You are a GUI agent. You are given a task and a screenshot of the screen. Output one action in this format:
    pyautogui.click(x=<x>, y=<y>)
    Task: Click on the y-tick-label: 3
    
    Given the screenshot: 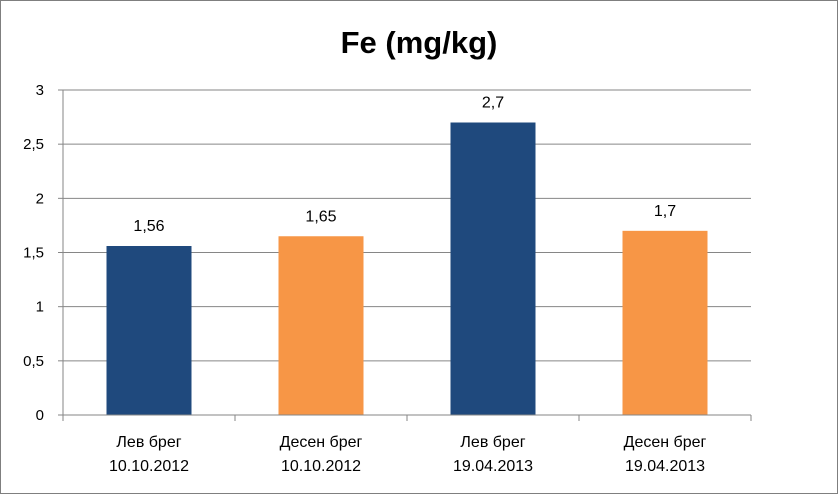 What is the action you would take?
    pyautogui.click(x=40, y=90)
    